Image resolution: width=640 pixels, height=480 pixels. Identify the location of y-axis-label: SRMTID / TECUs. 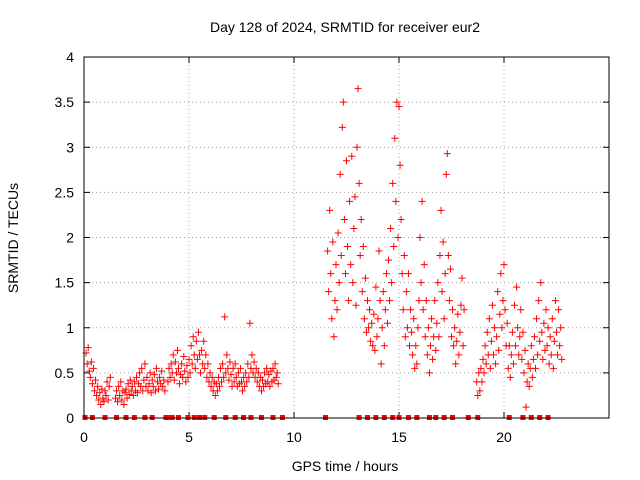
(13, 238).